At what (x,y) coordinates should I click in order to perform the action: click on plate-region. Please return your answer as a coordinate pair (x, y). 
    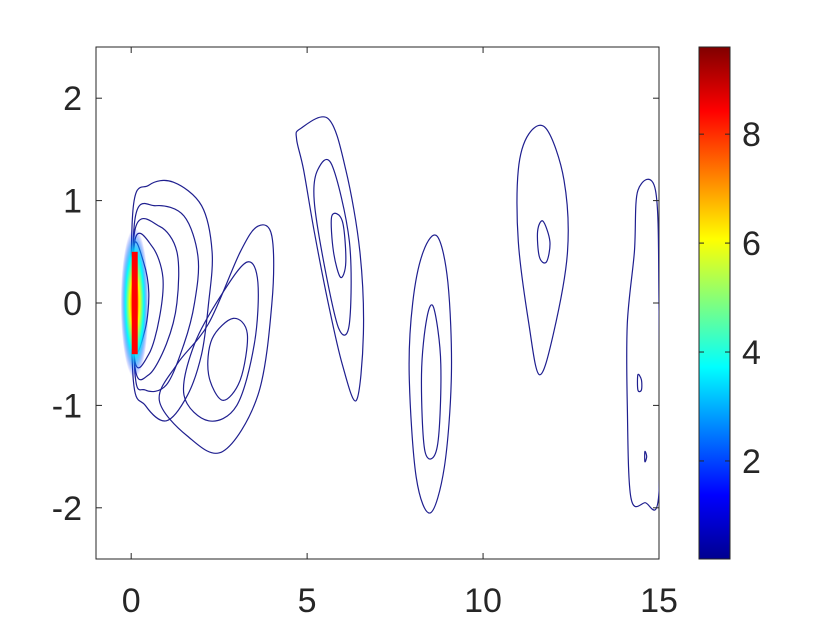
    Looking at the image, I should click on (134, 303).